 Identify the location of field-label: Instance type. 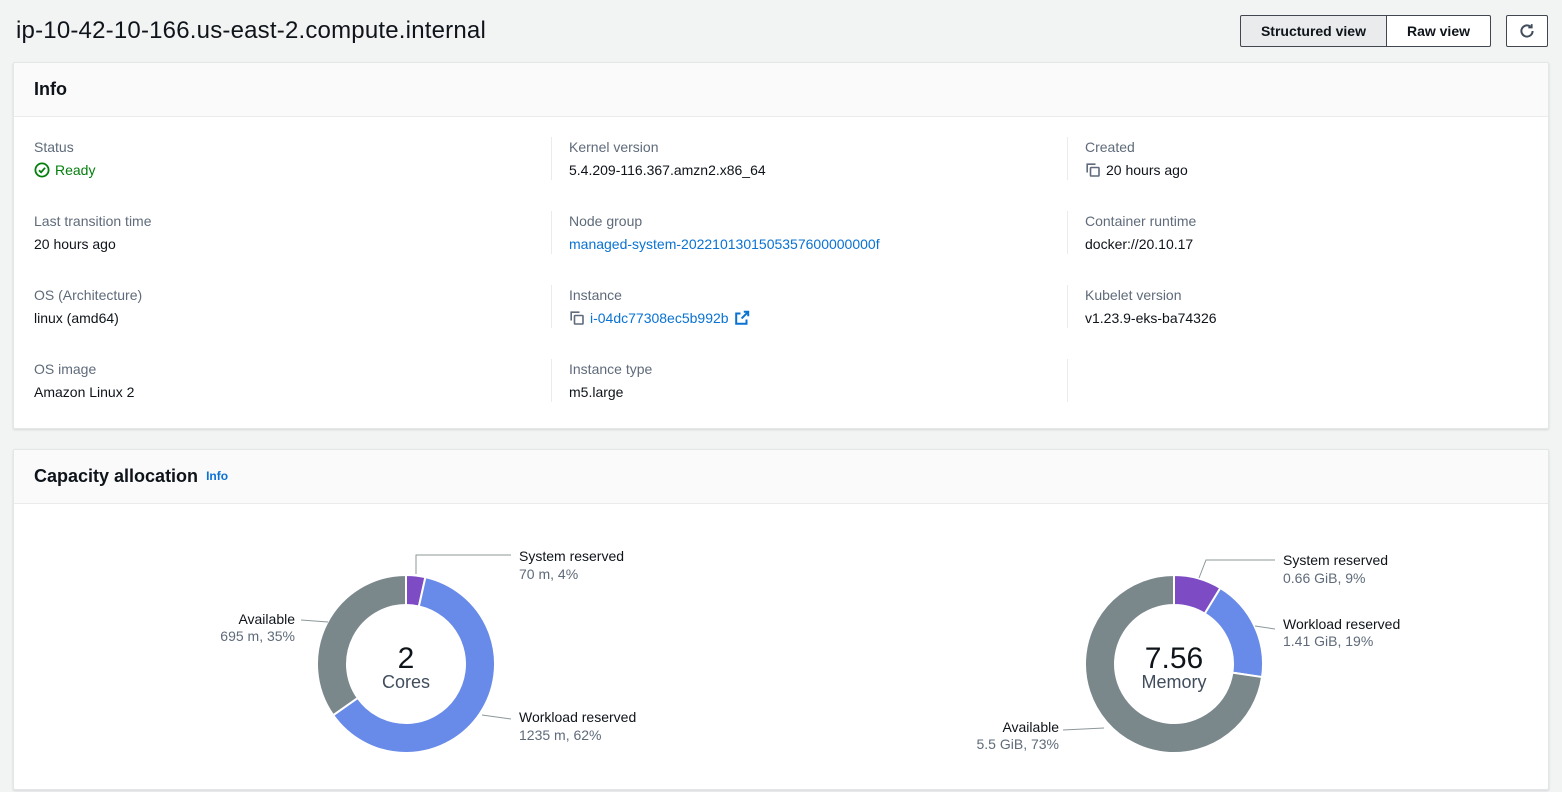
(611, 369).